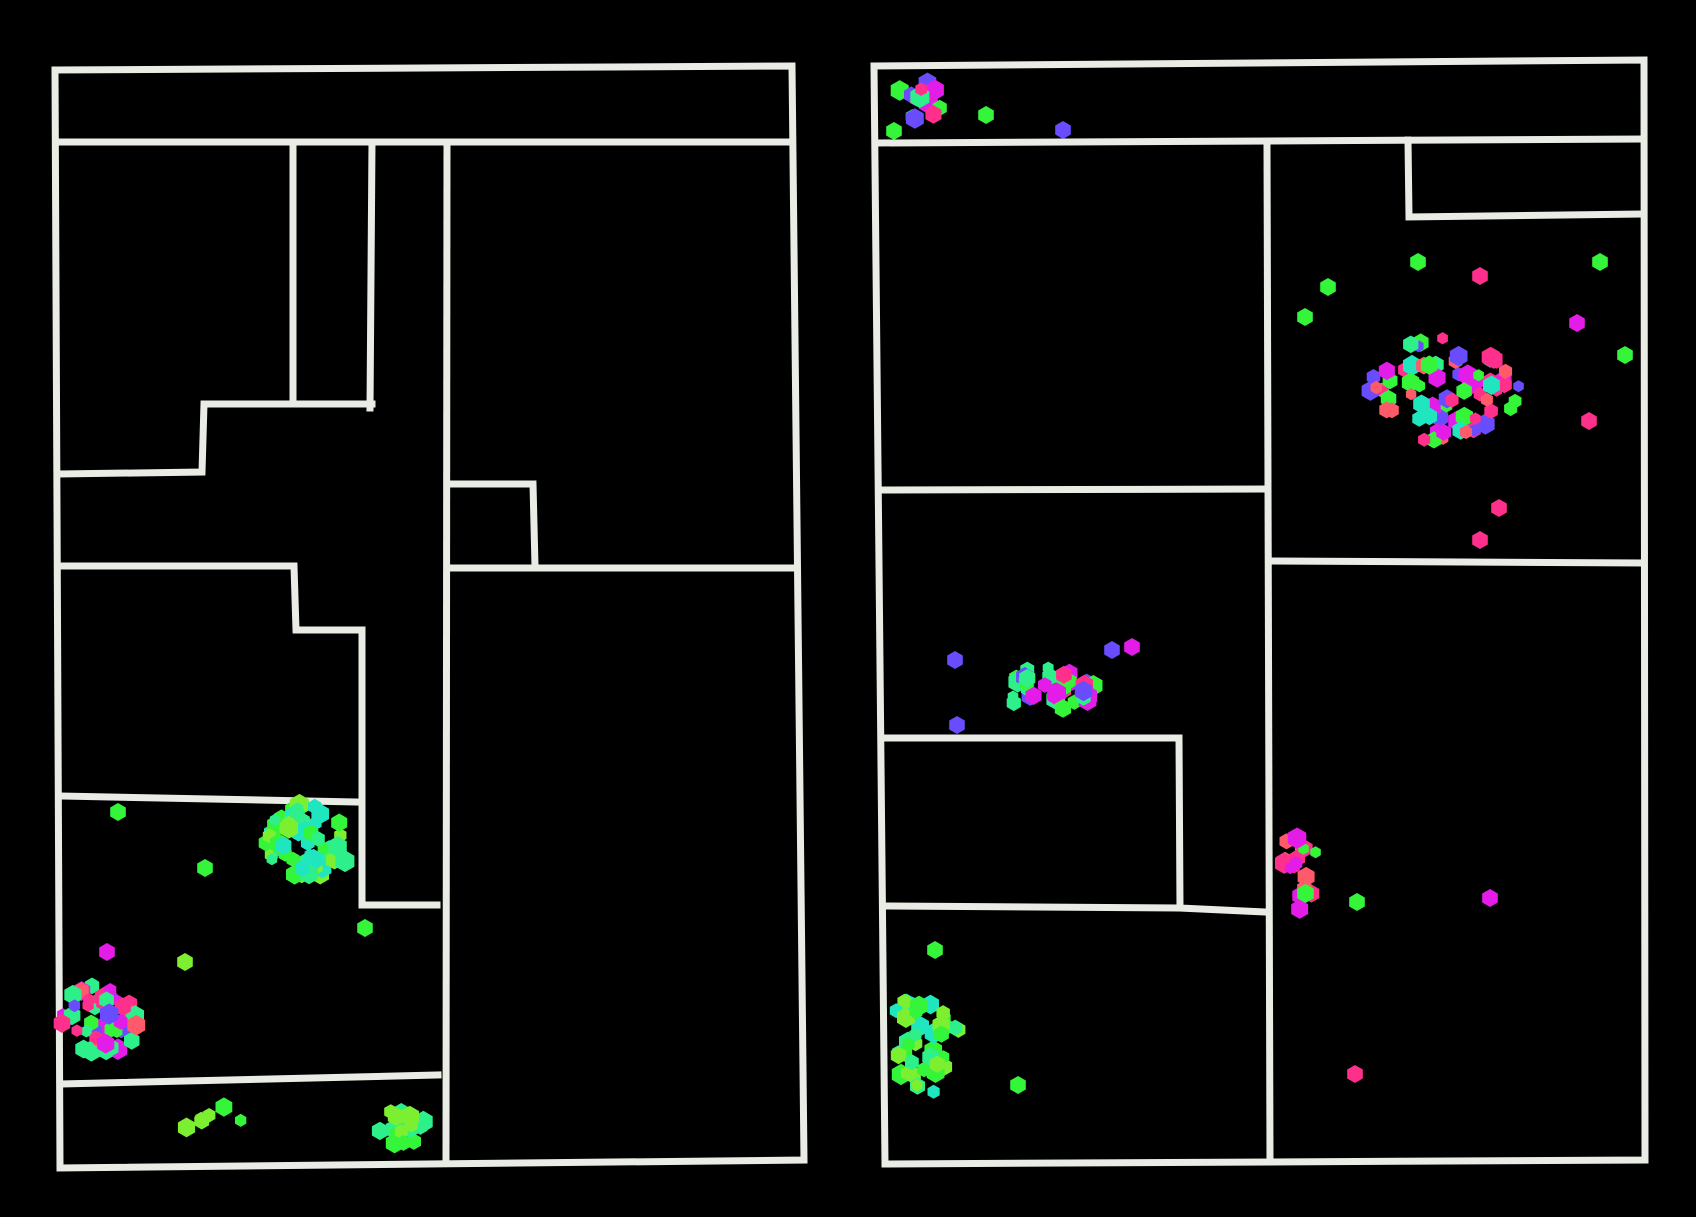 This screenshot has height=1217, width=1696. I want to click on right-header-wall, so click(1260, 141).